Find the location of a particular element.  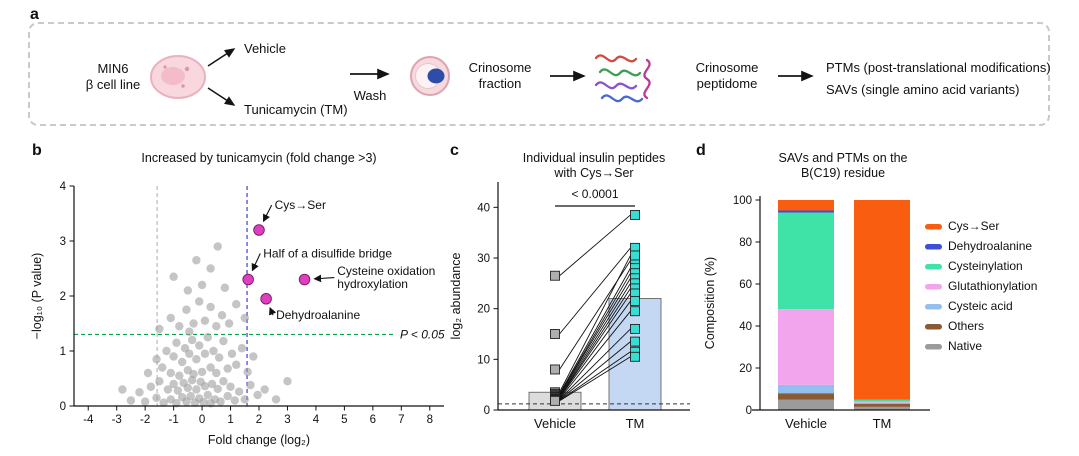

x-tick-label: 4 is located at coordinates (316, 420).